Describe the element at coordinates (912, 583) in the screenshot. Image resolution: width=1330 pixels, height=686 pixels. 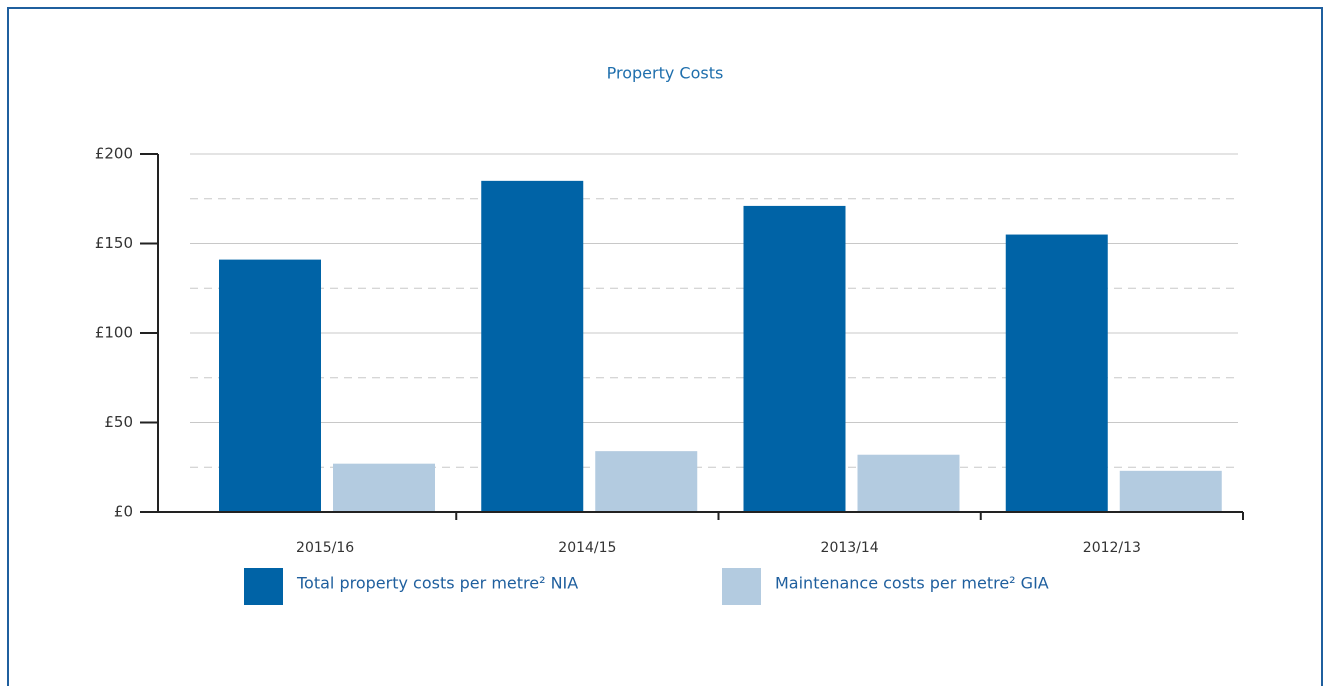
I see `legend-label: Maintenance costs per metre² GIA` at that location.